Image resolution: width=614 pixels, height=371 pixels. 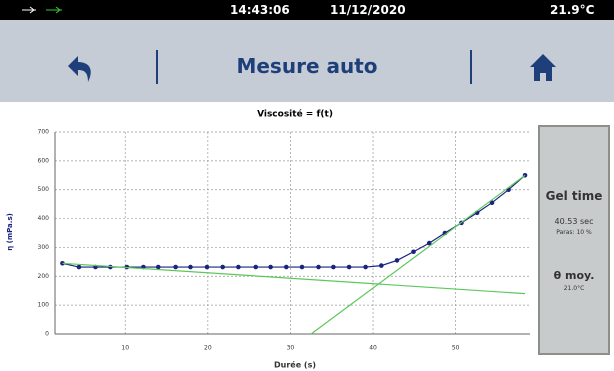 I want to click on x-tick-label: 30, so click(x=291, y=348).